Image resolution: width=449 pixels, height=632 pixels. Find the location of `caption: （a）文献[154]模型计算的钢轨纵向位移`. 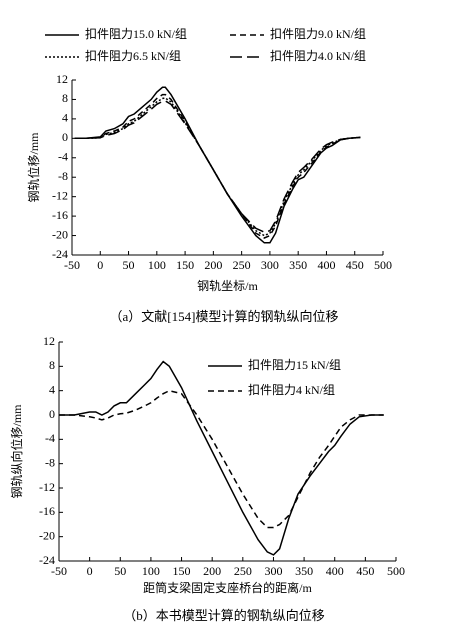

caption: （a）文献[154]模型计算的钢轨纵向位移 is located at coordinates (224, 316).